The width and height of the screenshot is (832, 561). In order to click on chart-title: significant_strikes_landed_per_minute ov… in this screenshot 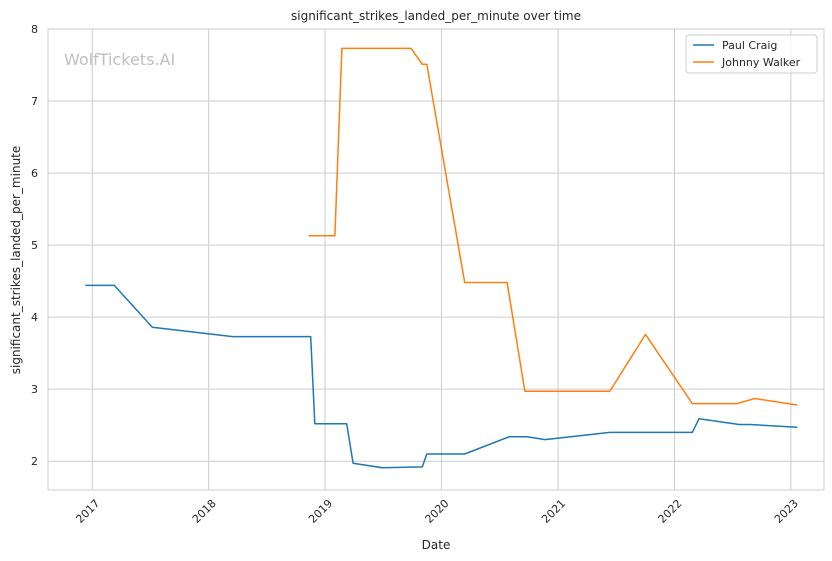, I will do `click(436, 16)`.